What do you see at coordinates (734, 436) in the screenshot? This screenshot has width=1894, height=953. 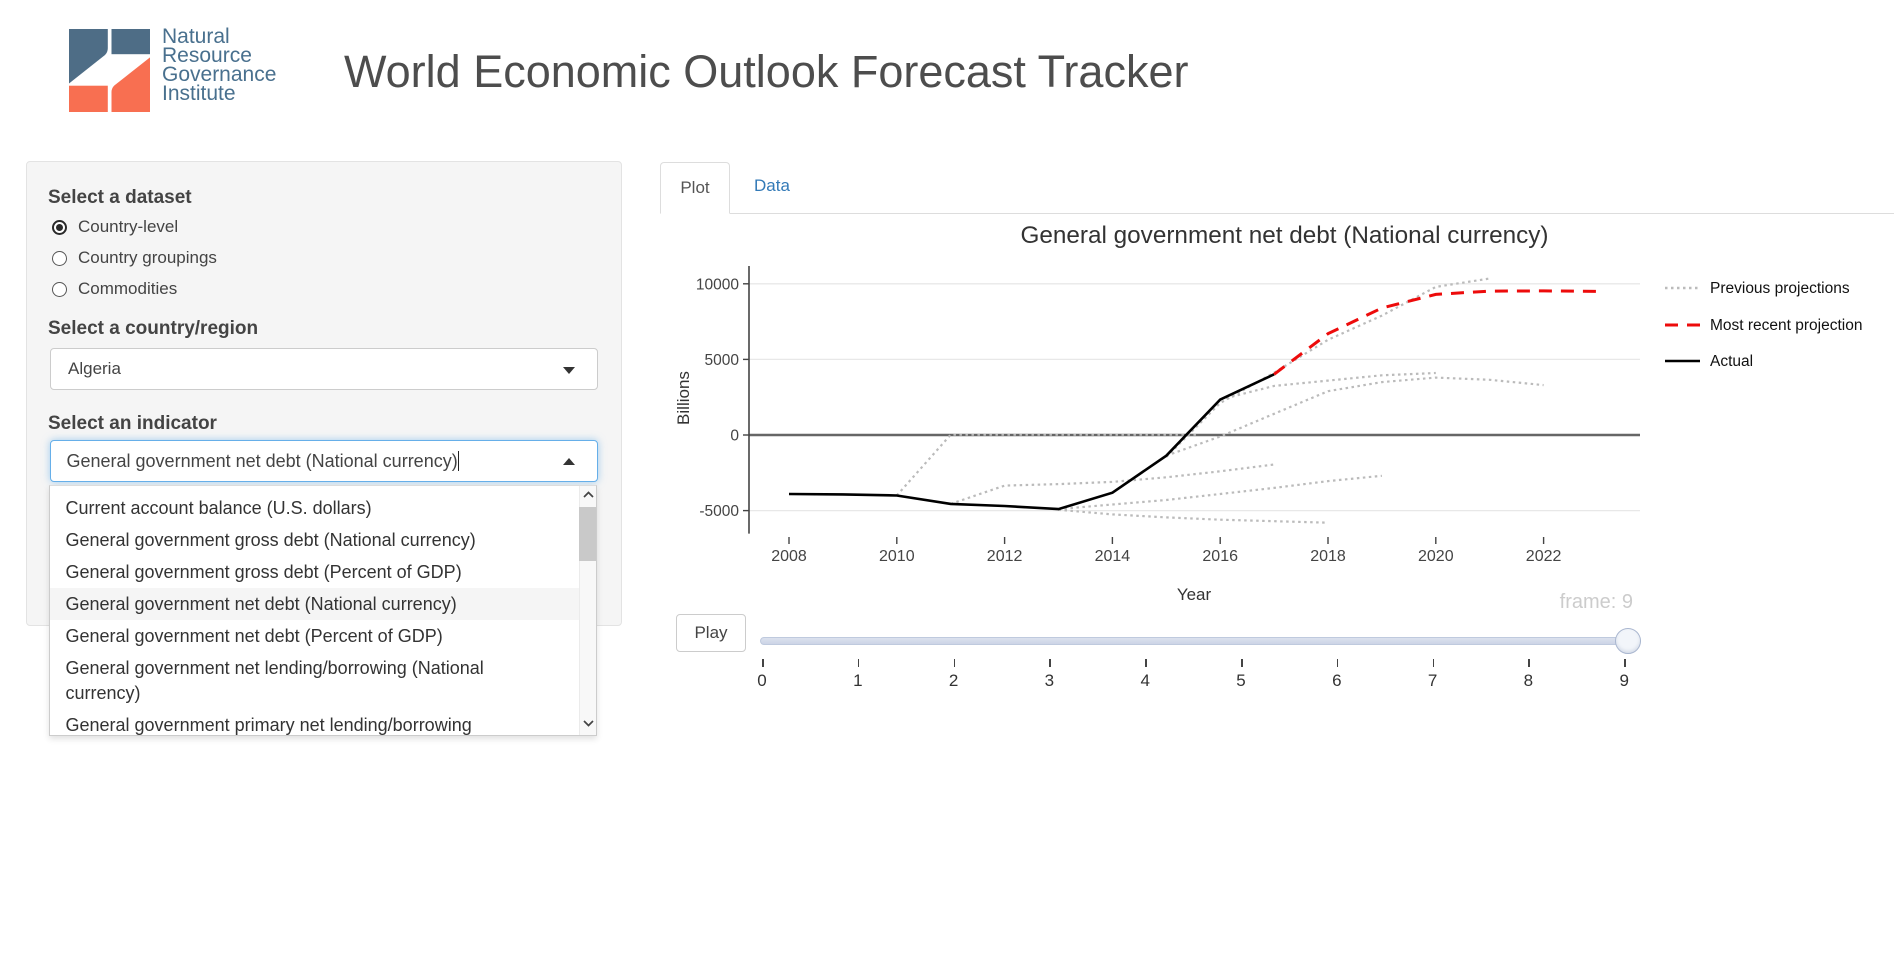 I see `svg-text: 0` at bounding box center [734, 436].